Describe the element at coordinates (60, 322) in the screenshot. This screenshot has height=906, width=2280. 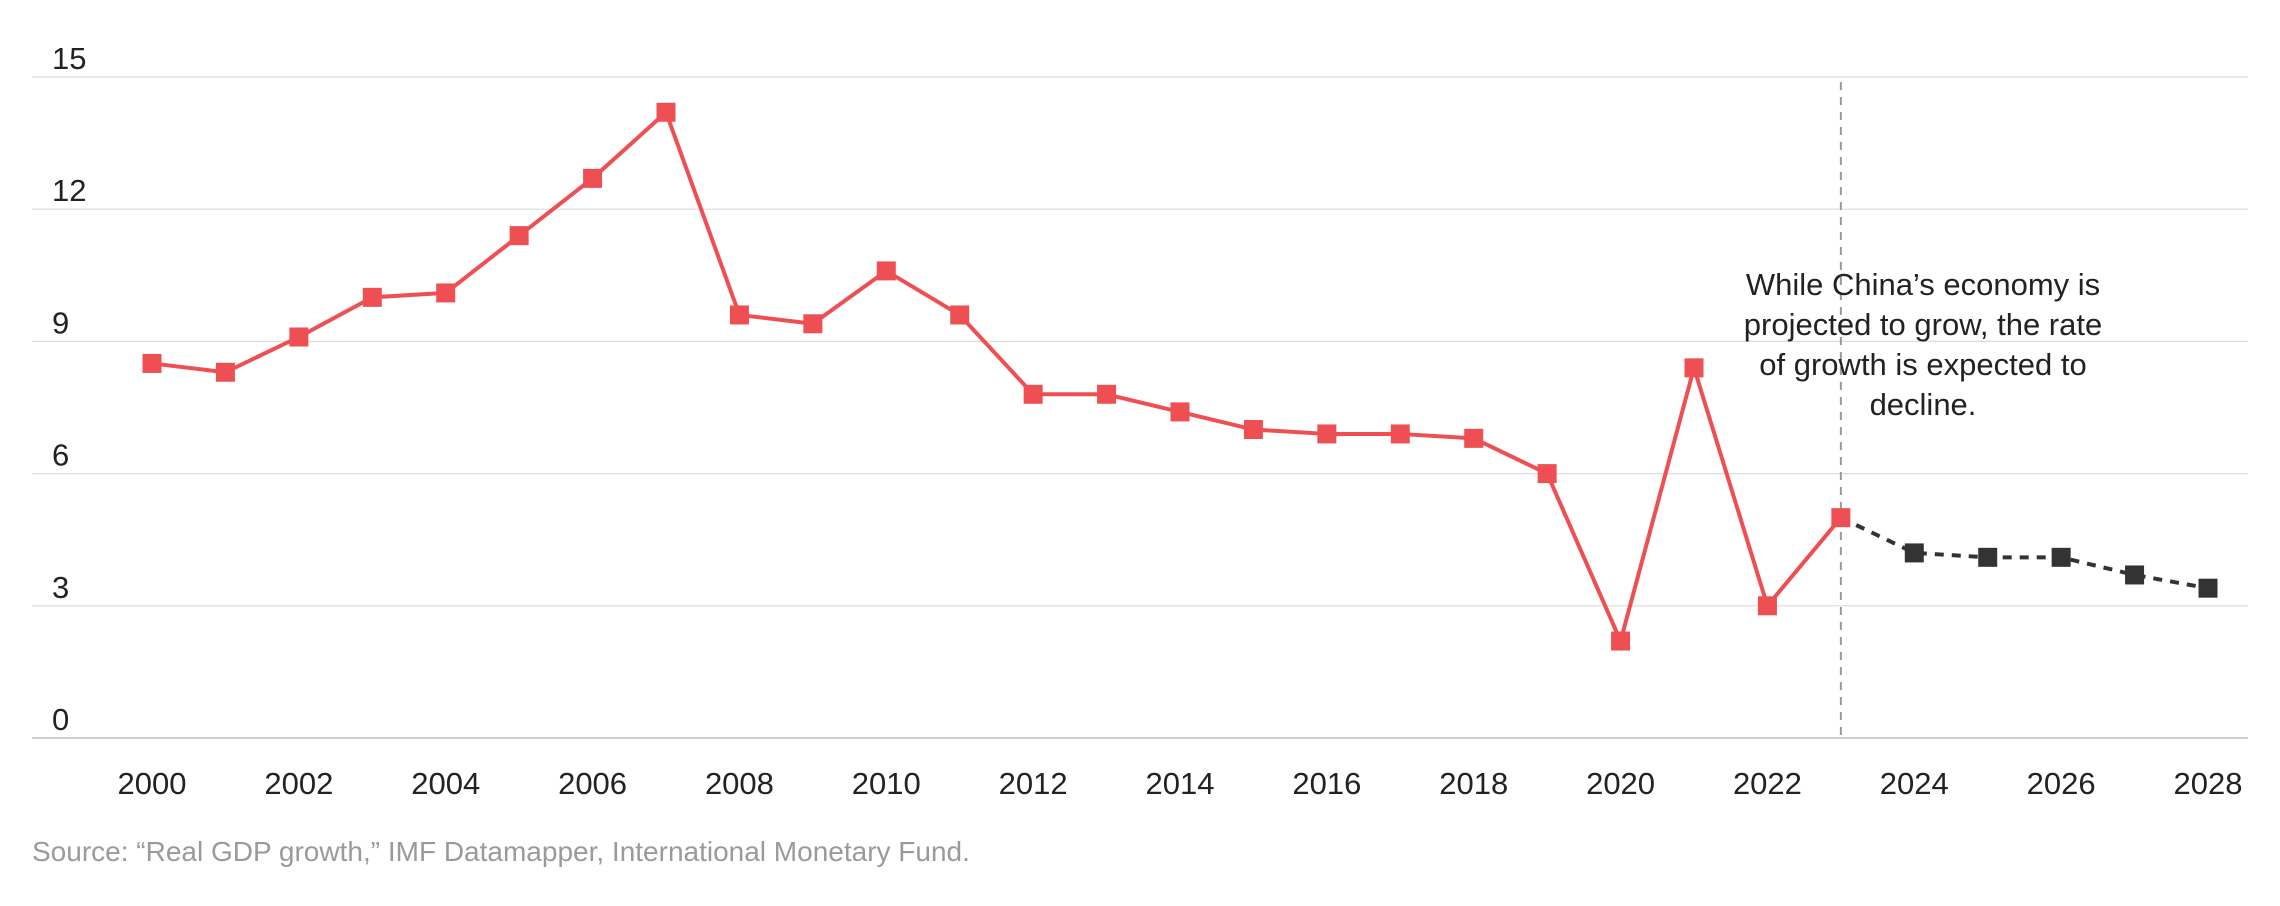
I see `y-tick-label: 9` at that location.